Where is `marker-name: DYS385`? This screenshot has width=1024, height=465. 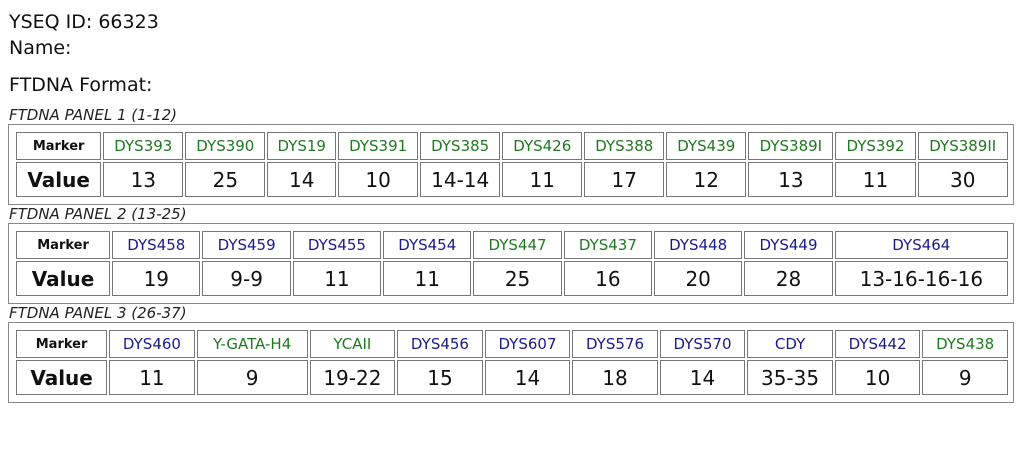 marker-name: DYS385 is located at coordinates (460, 146).